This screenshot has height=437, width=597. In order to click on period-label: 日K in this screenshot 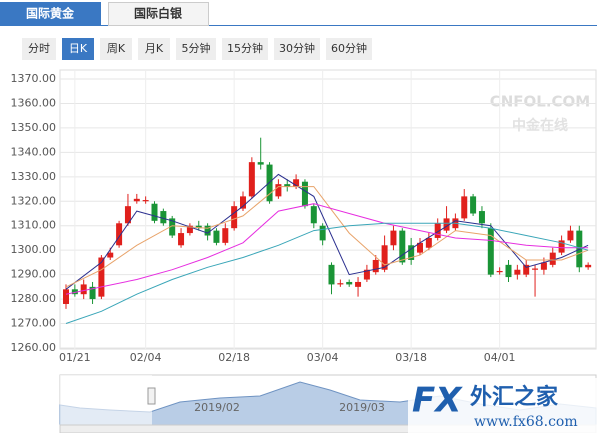, I will do `click(78, 48)`.